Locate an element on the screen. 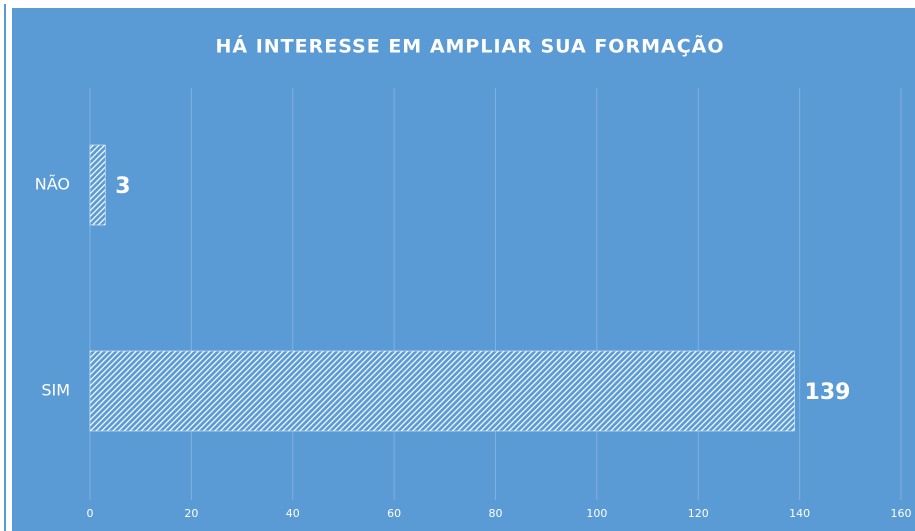  chart-title: HÁ INTERESSE EM AMPLIAR SUA FORMAÇÃO is located at coordinates (469, 46).